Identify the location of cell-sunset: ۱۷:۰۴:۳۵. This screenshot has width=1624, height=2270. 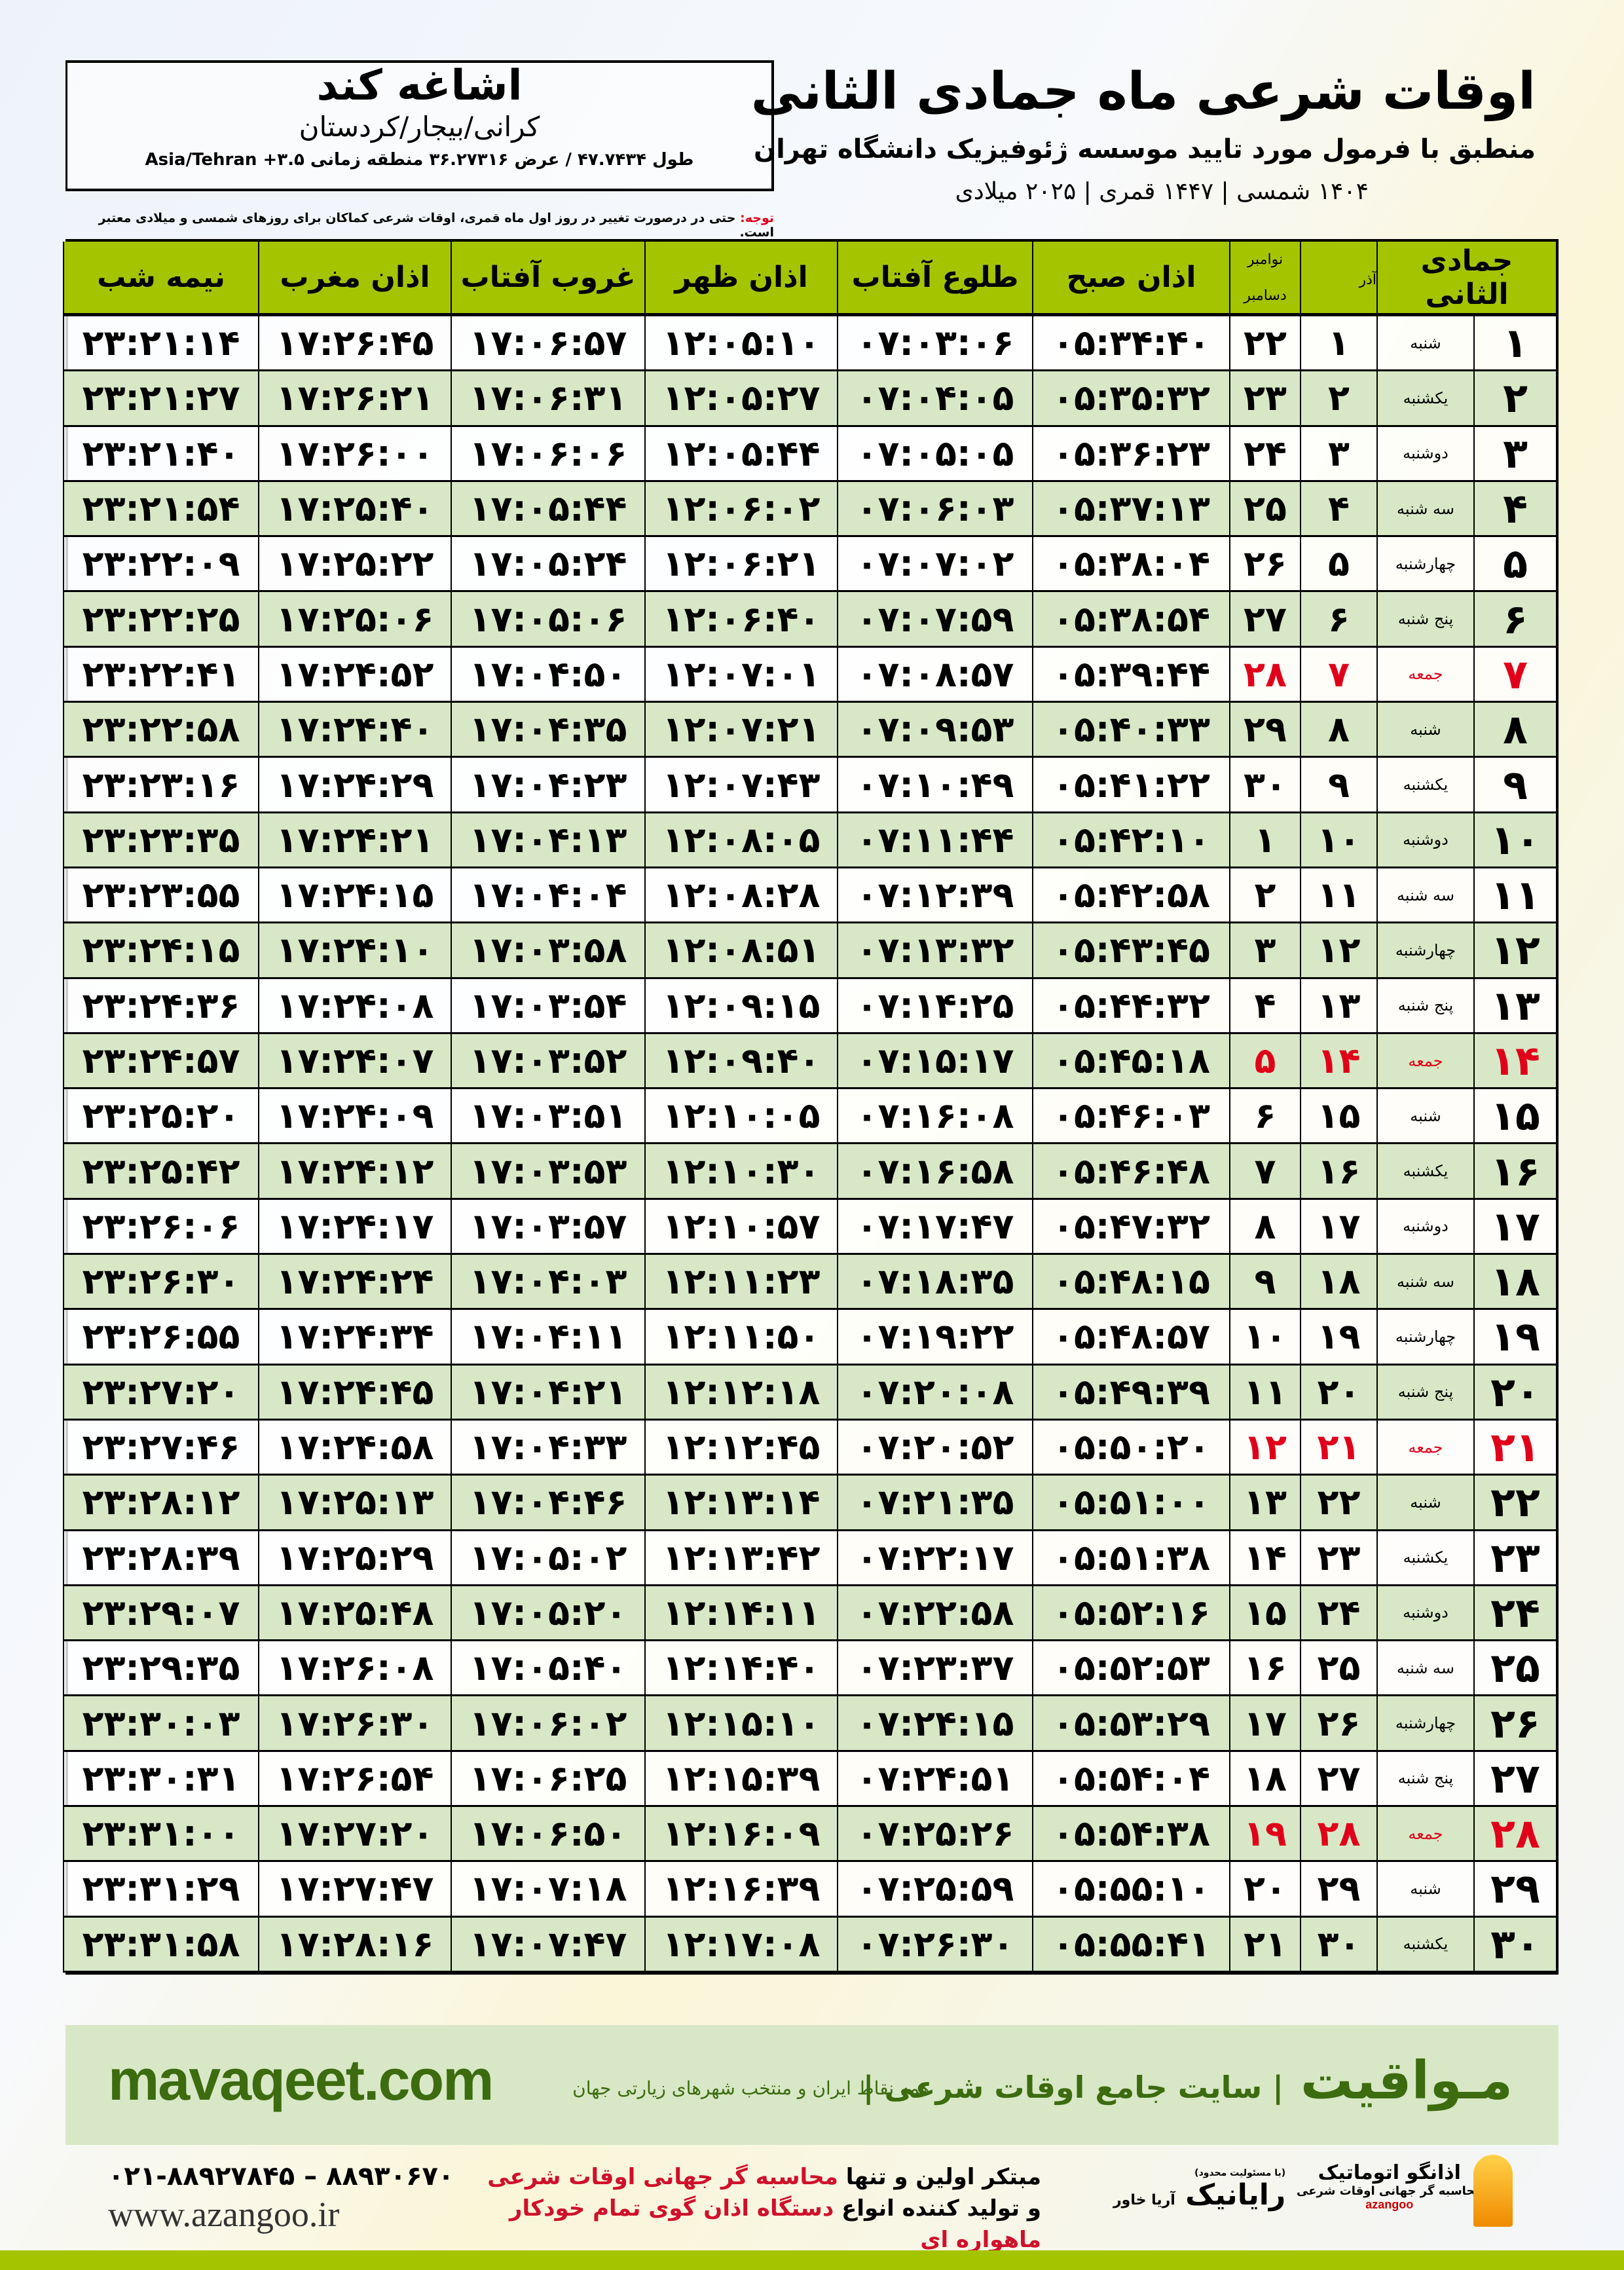
(547, 730).